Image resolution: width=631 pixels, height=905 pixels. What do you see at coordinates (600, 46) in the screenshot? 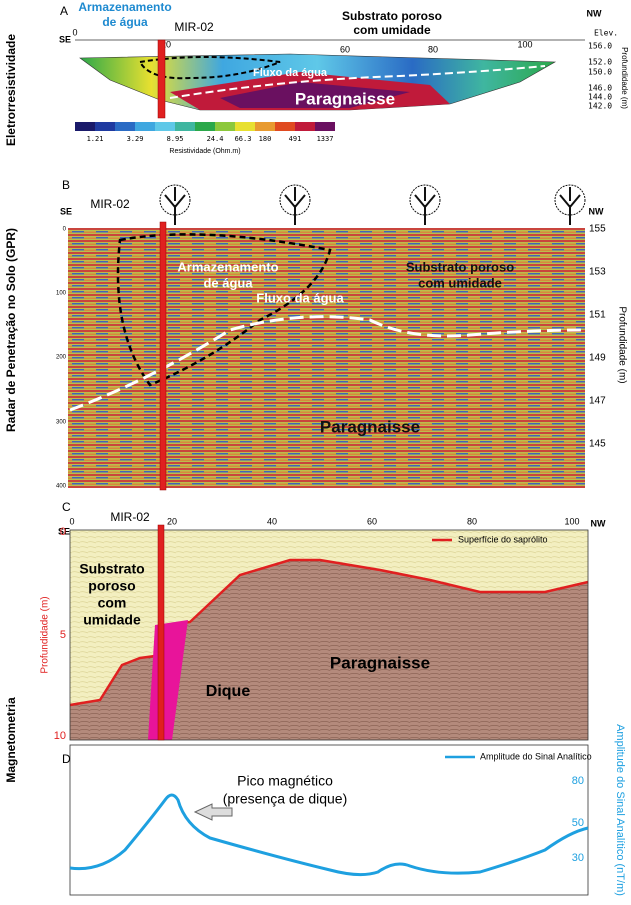
I see `tick: 156.0` at bounding box center [600, 46].